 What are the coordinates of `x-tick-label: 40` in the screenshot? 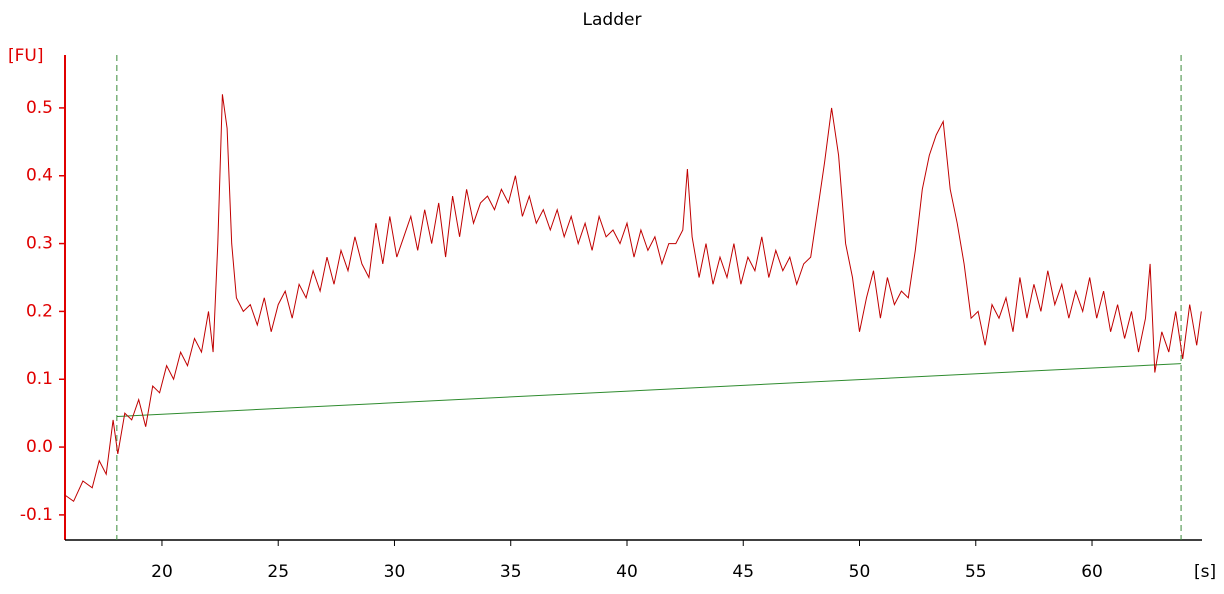 It's located at (627, 572).